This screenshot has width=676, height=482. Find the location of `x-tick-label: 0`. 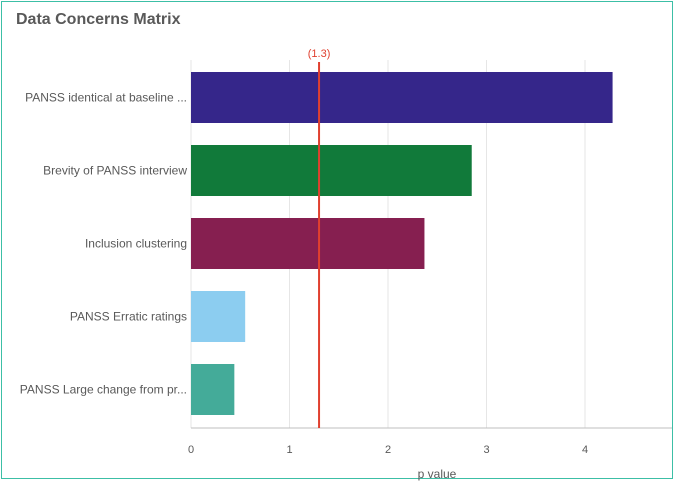

x-tick-label: 0 is located at coordinates (191, 450).